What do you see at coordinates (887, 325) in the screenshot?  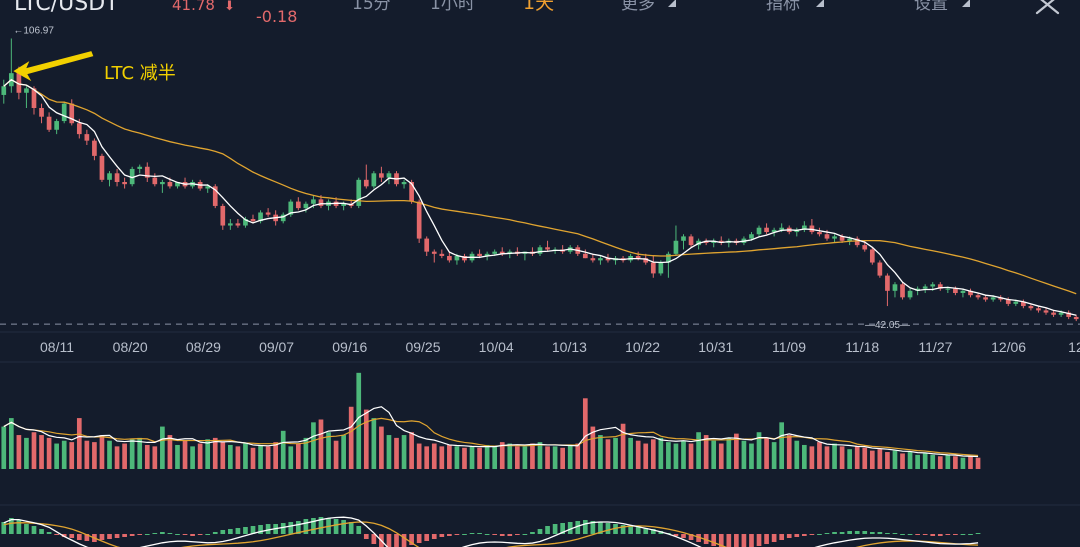 I see `low-price-label: —42.05—` at bounding box center [887, 325].